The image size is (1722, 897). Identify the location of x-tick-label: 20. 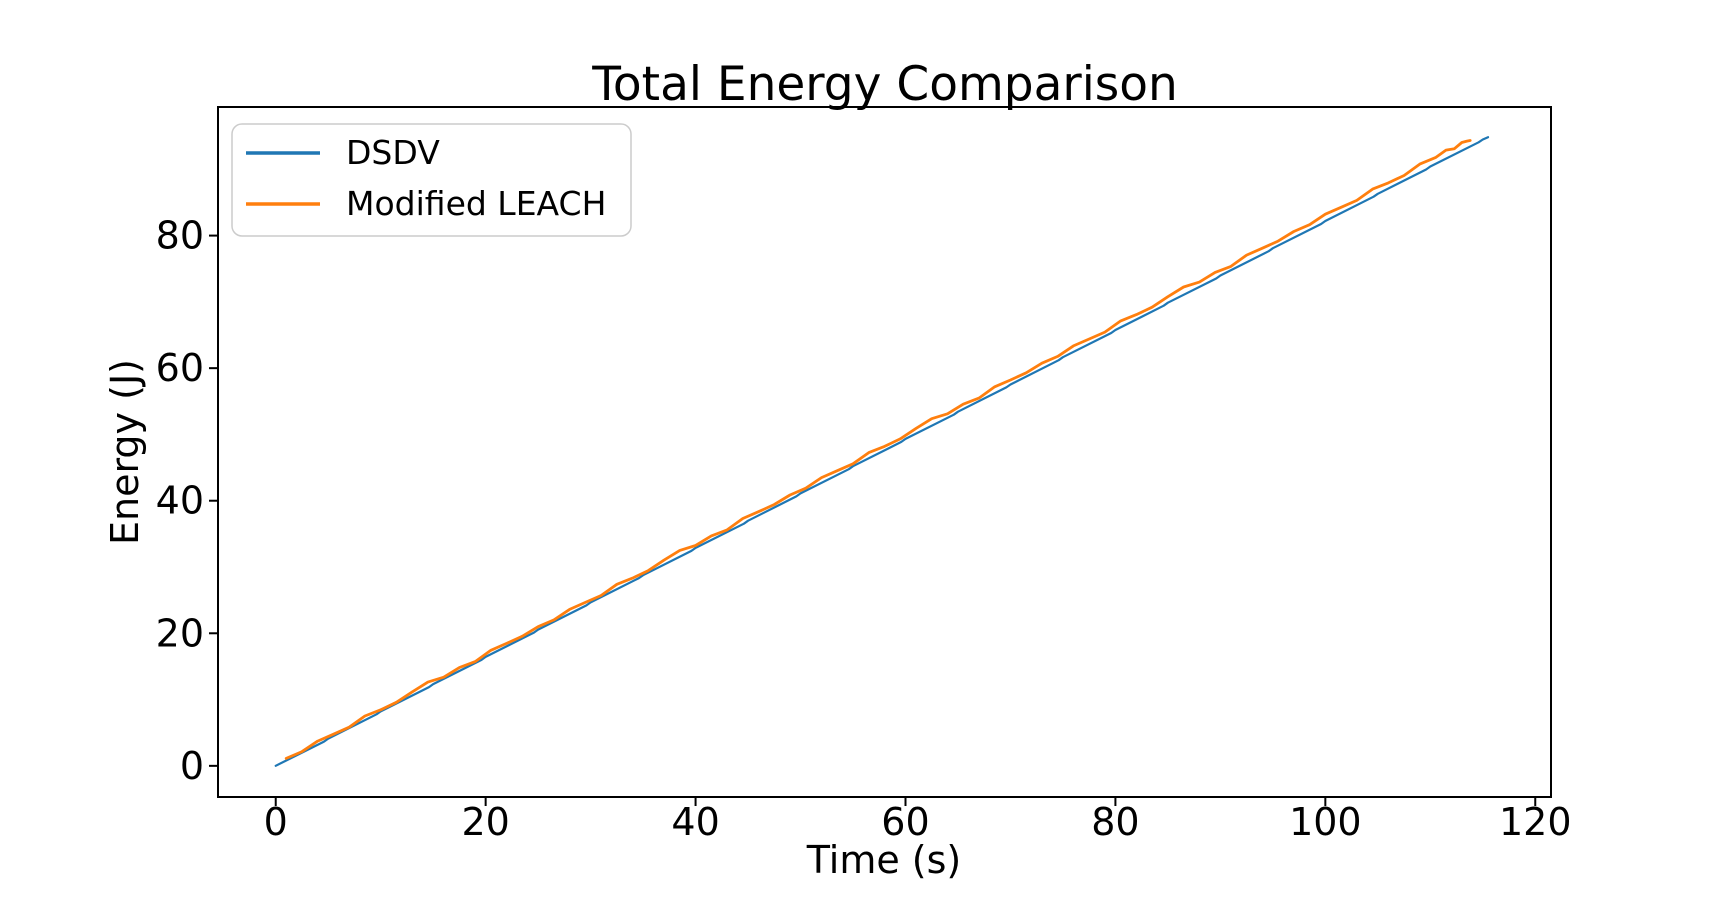
(485, 822).